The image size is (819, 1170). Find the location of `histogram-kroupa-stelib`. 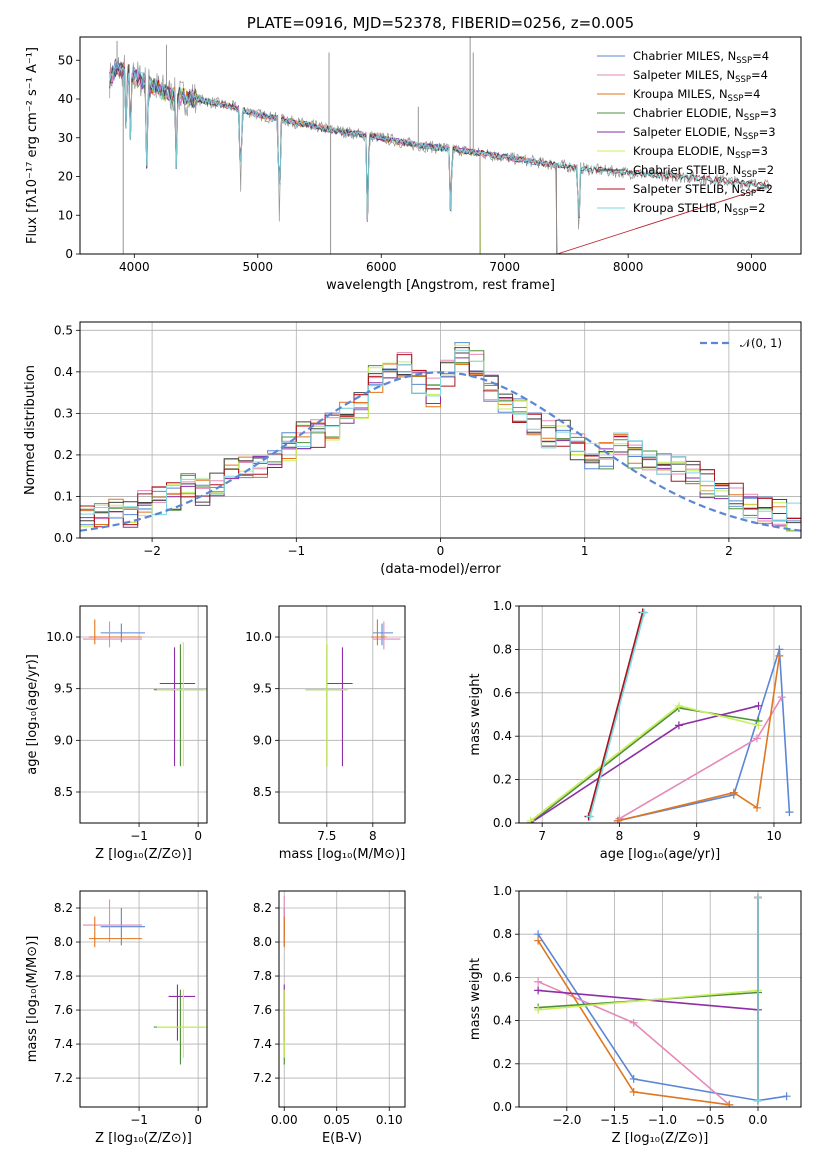

histogram-kroupa-stelib is located at coordinates (440, 435).